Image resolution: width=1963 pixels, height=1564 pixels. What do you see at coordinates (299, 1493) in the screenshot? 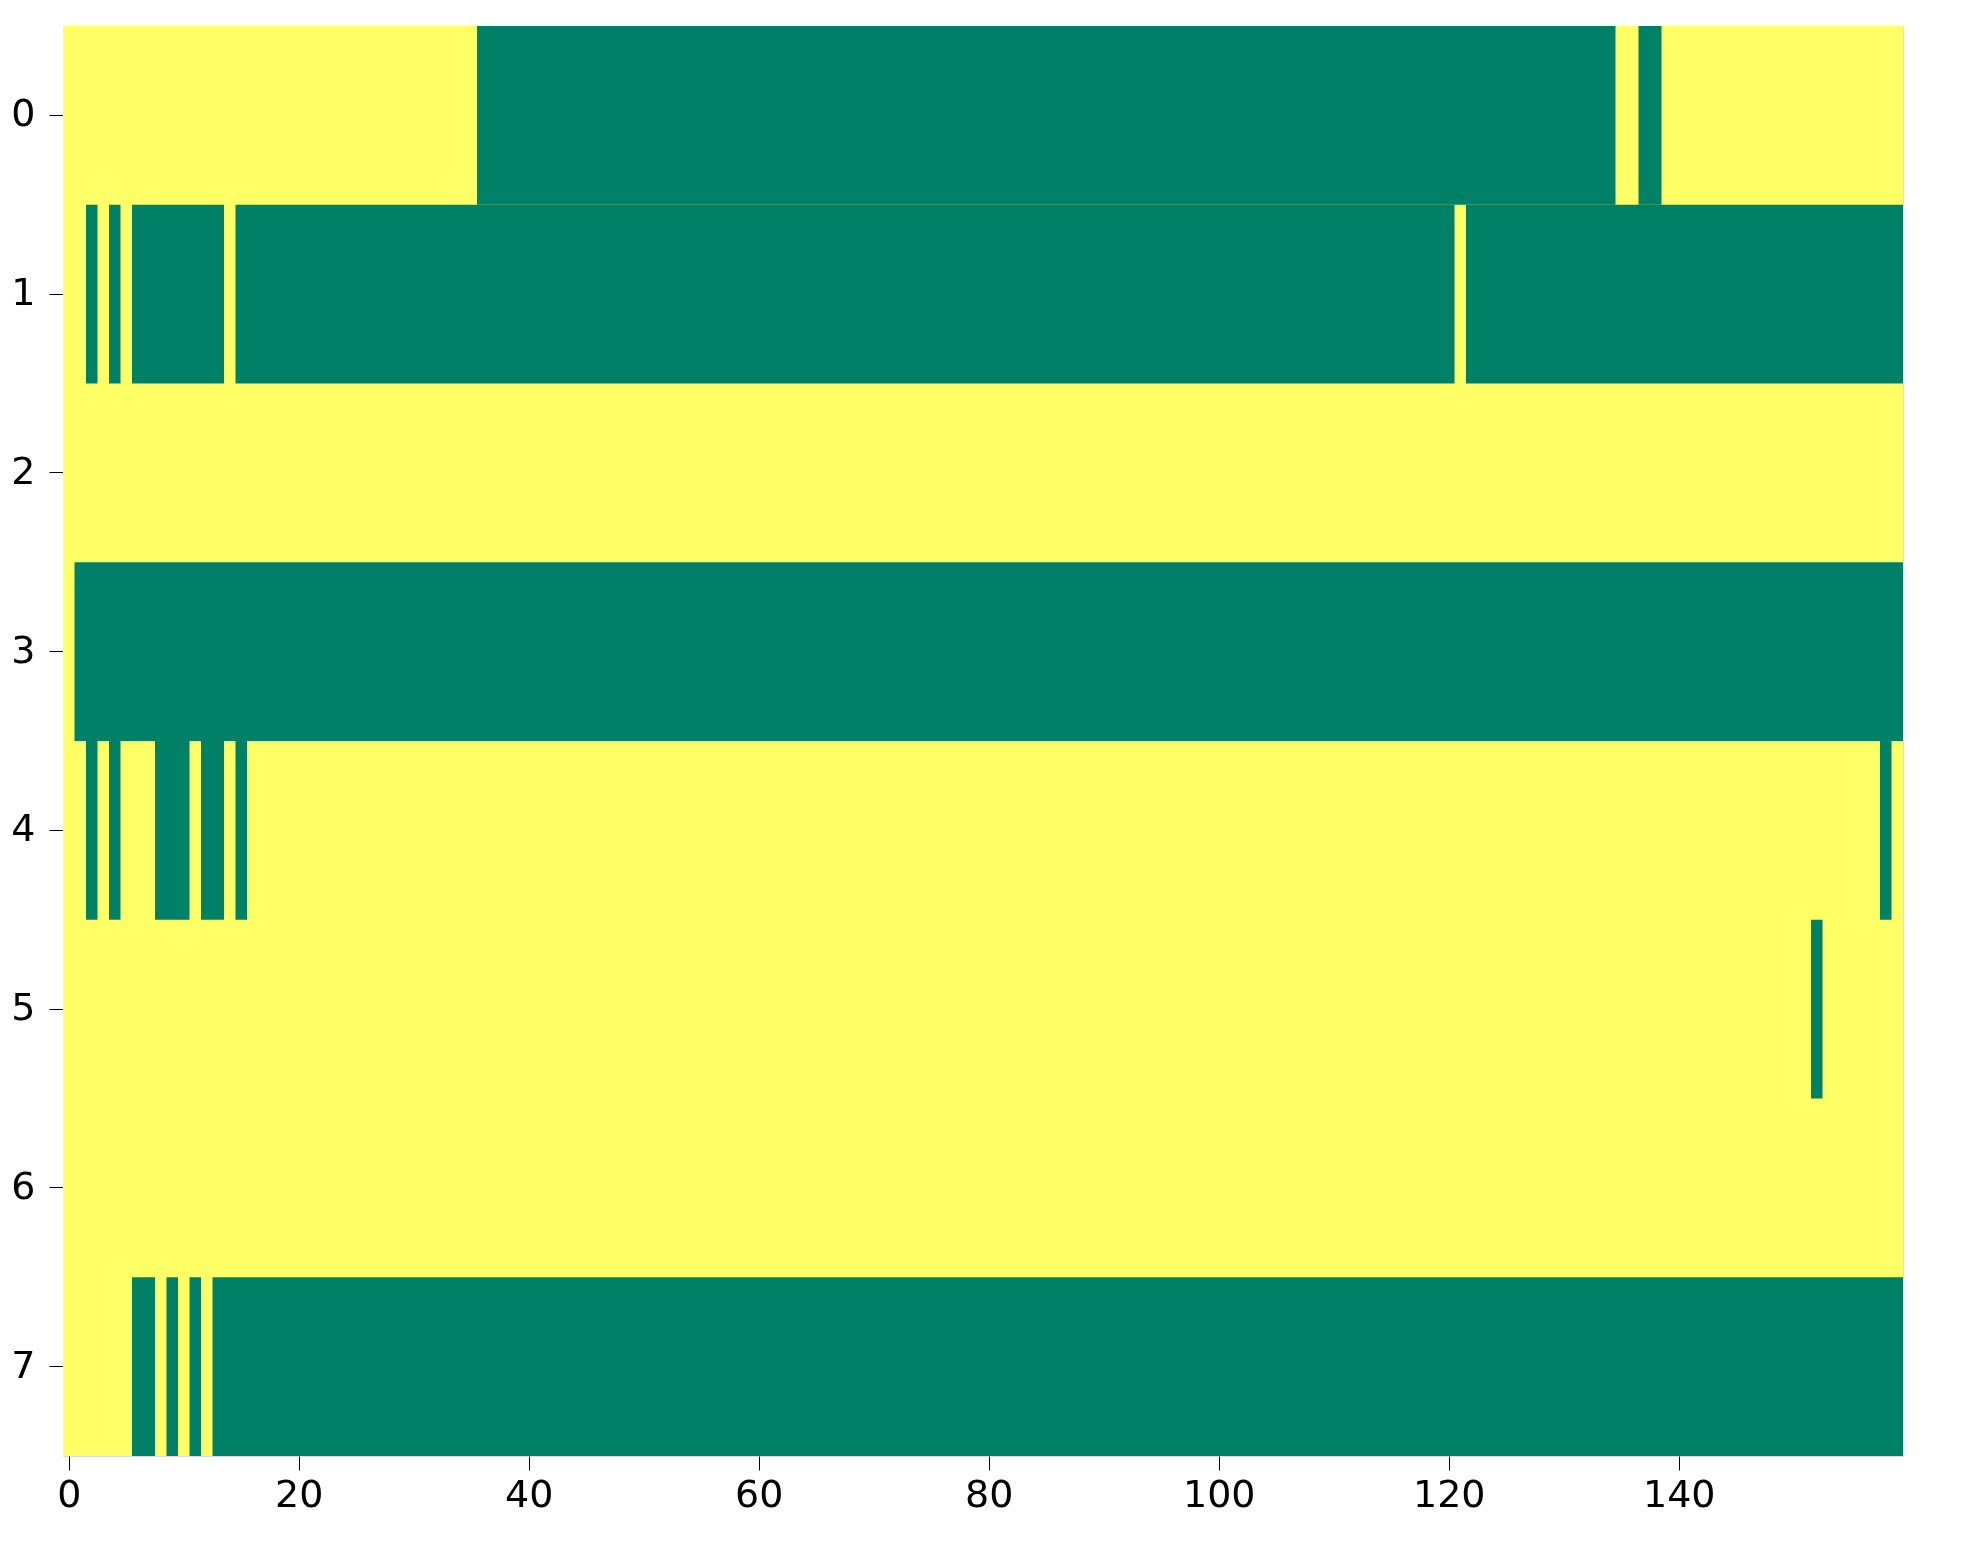
I see `x-tick-label: 20` at bounding box center [299, 1493].